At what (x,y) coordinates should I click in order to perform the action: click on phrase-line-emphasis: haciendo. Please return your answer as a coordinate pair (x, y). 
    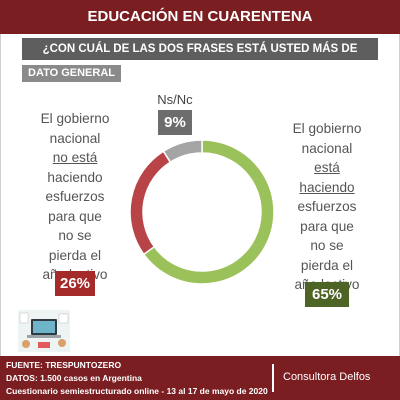
    Looking at the image, I should click on (327, 187).